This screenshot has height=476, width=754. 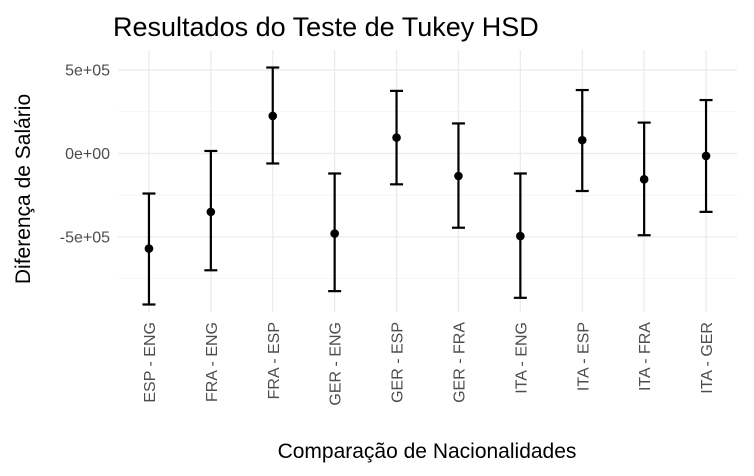 What do you see at coordinates (645, 356) in the screenshot?
I see `x-tick-label: ITA - FRA` at bounding box center [645, 356].